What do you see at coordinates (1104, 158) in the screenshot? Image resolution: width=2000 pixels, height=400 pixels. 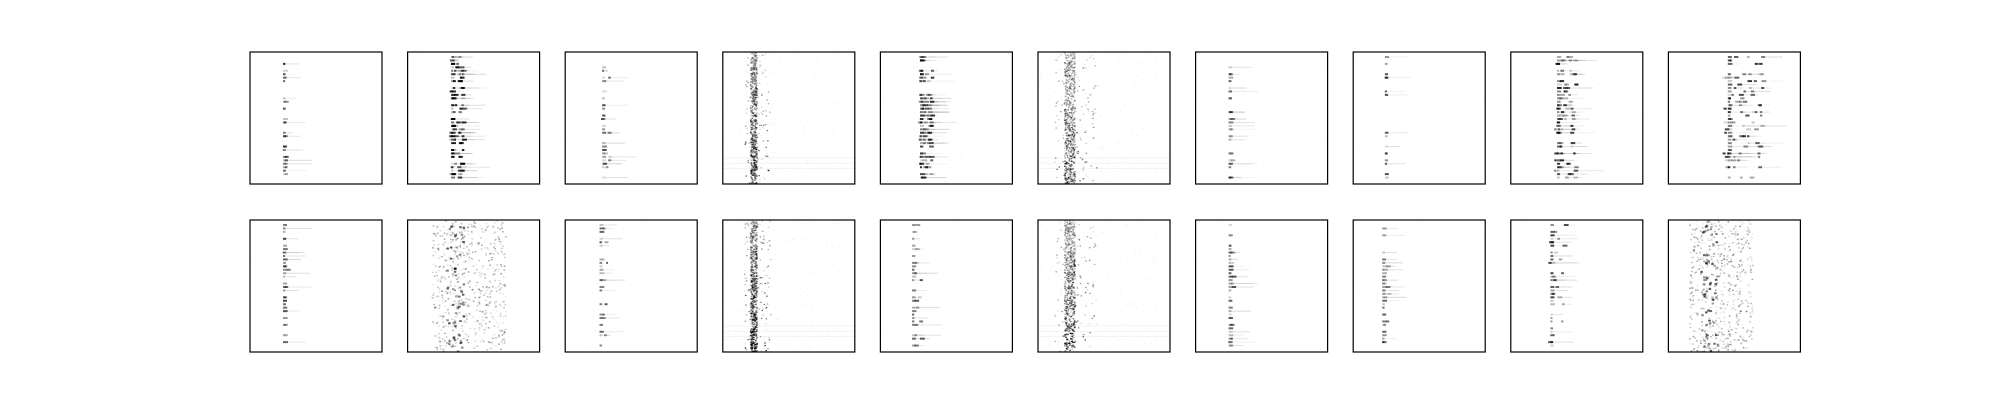 I see `heatmap-streak` at bounding box center [1104, 158].